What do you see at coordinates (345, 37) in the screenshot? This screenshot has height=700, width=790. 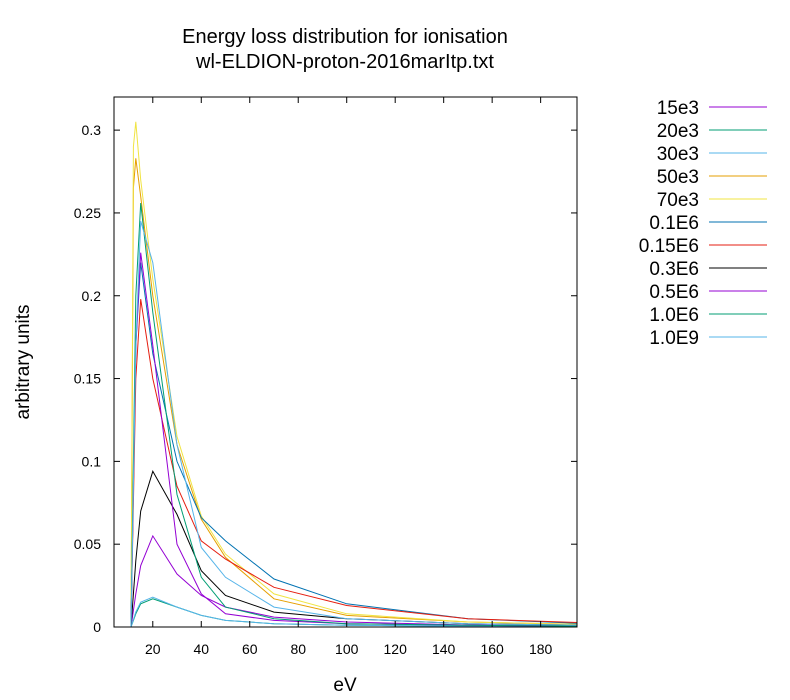 I see `chart-title-line-1: Energy loss distribution for ionisation` at bounding box center [345, 37].